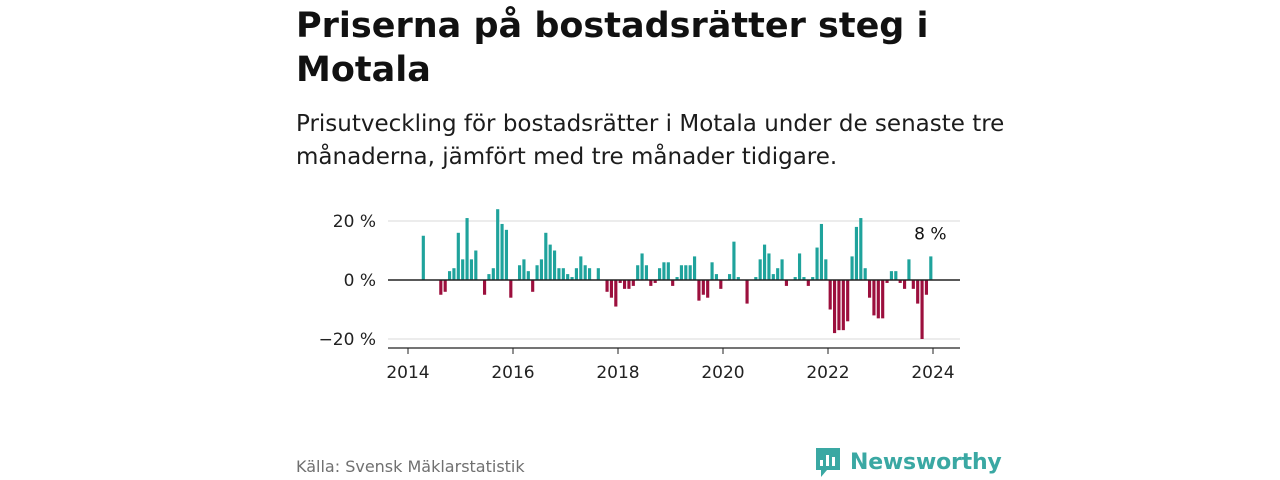 Image resolution: width=1280 pixels, height=480 pixels. What do you see at coordinates (512, 373) in the screenshot?
I see `x-tick-label: 2016` at bounding box center [512, 373].